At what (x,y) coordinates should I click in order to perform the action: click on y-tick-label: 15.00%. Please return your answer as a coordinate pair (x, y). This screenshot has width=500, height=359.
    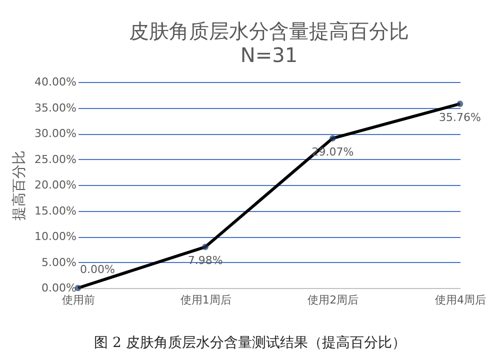
    Looking at the image, I should click on (55, 211).